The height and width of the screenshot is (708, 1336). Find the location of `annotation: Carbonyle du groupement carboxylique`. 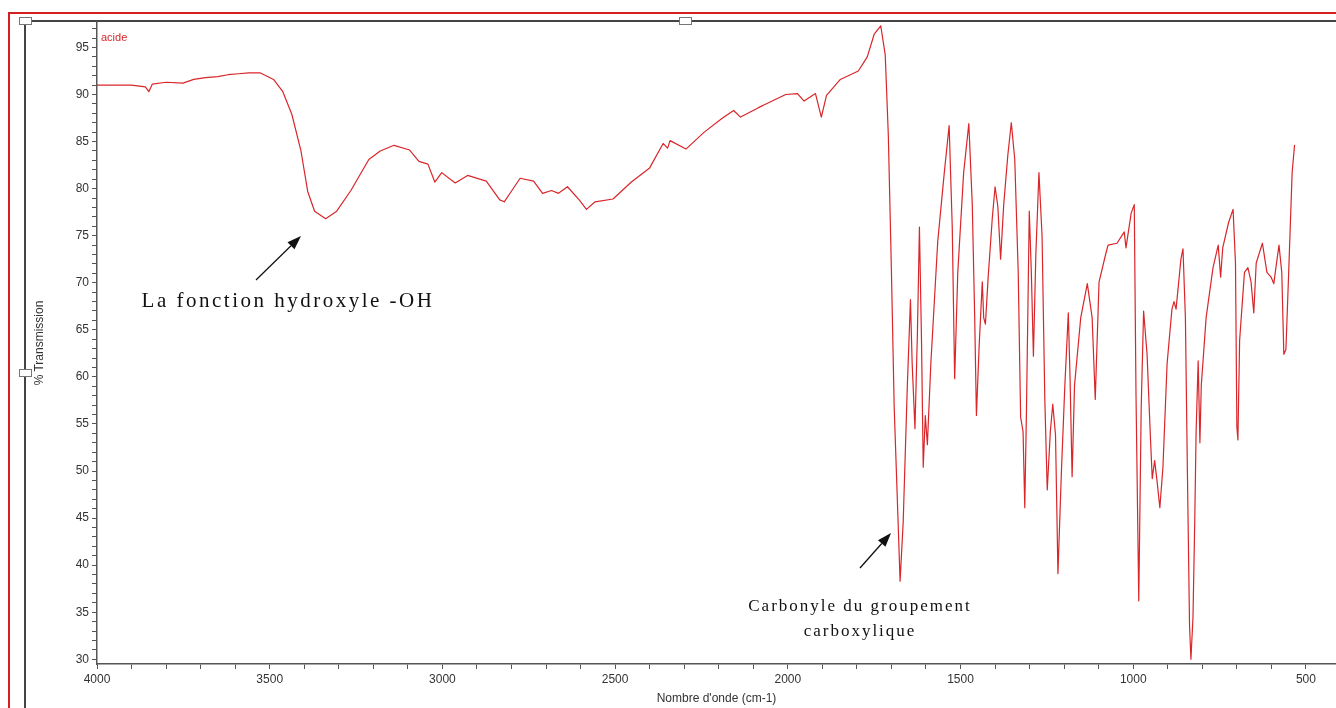

annotation: Carbonyle du groupement carboxylique is located at coordinates (860, 618).